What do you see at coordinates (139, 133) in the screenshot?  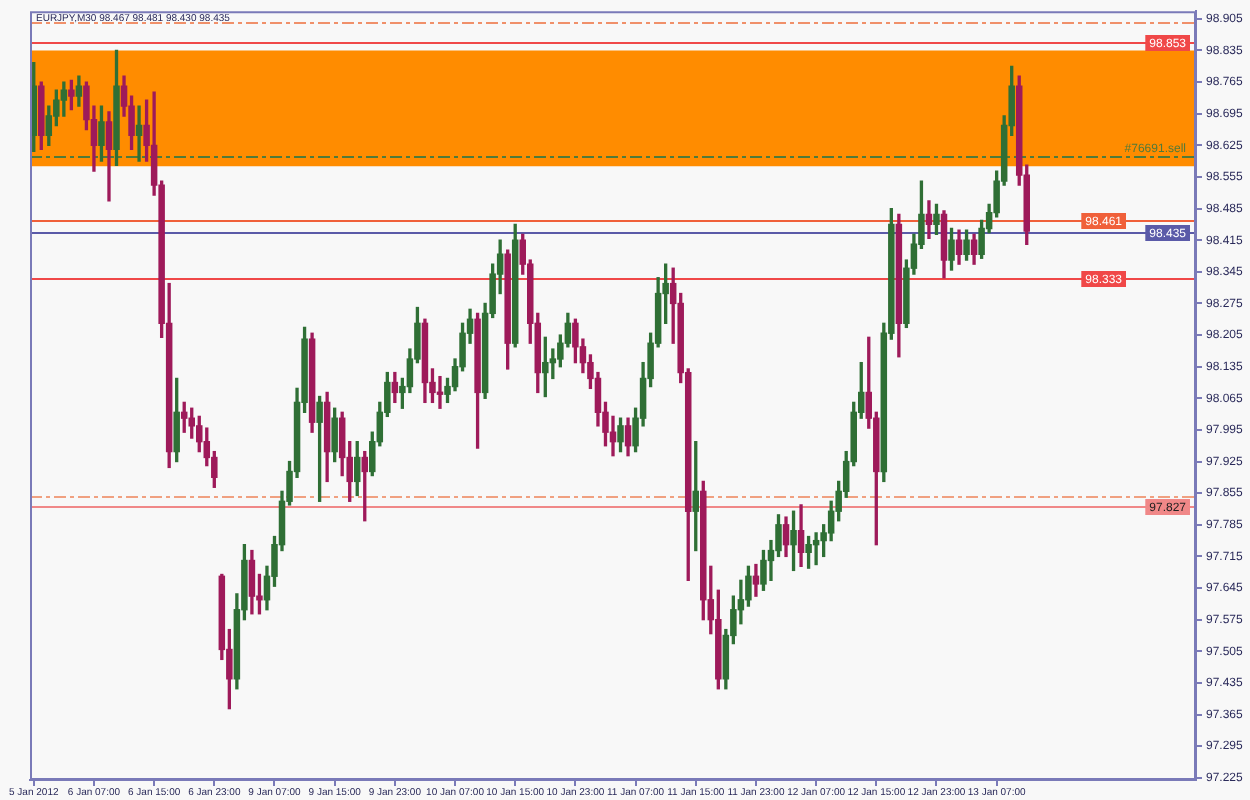 I see `candlestick` at bounding box center [139, 133].